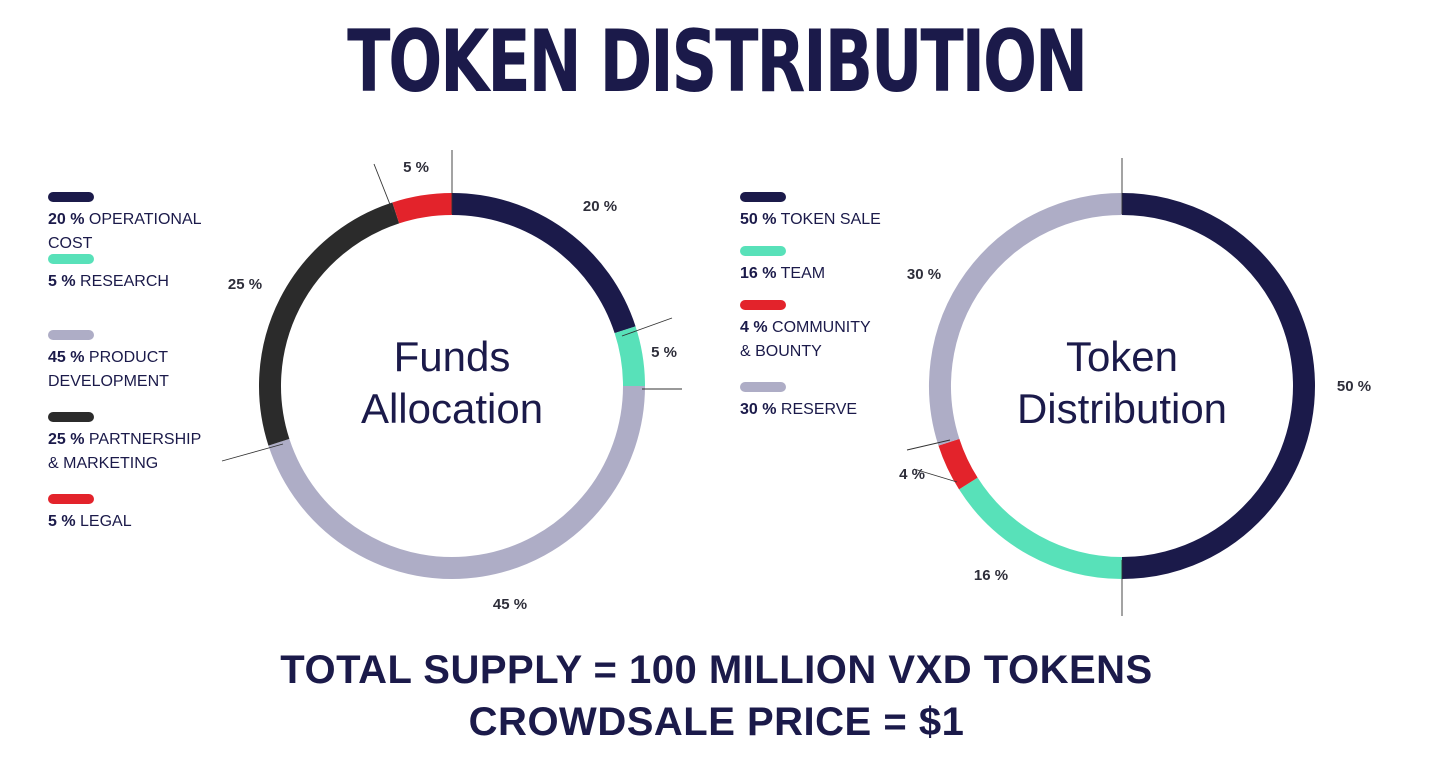 The image size is (1433, 764). Describe the element at coordinates (912, 474) in the screenshot. I see `slice-label: 4 %` at that location.